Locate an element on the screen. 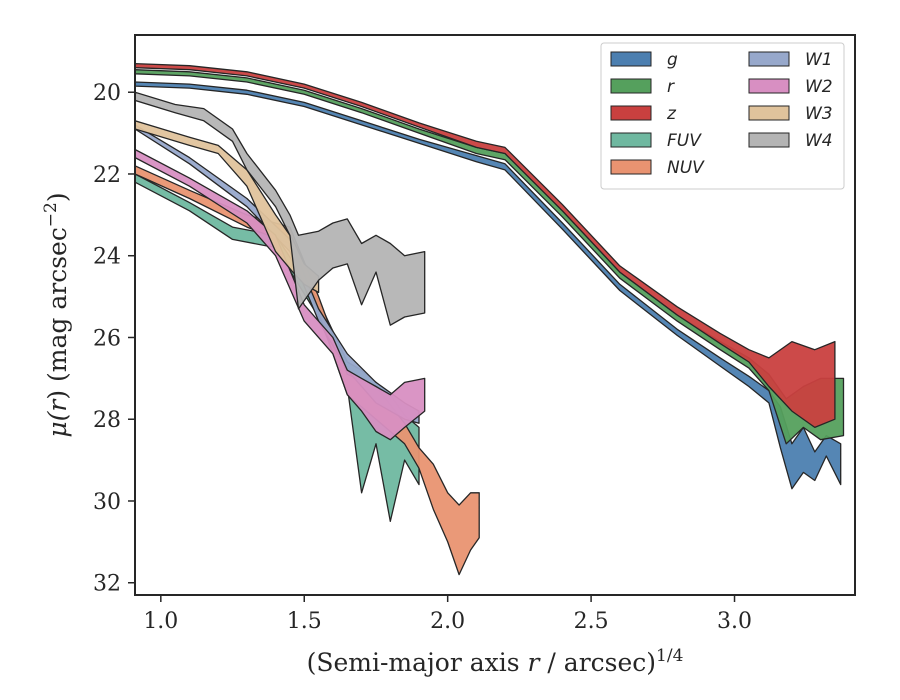 This screenshot has width=900, height=700. legend-label-nuv: NUV is located at coordinates (686, 168).